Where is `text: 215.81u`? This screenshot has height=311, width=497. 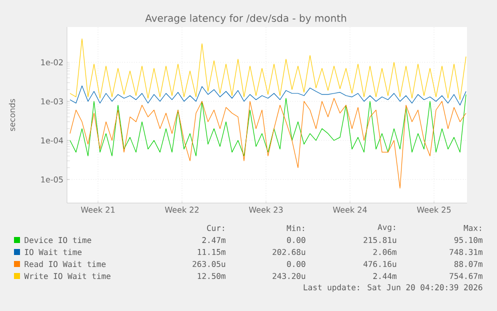 text: 215.81u is located at coordinates (380, 240).